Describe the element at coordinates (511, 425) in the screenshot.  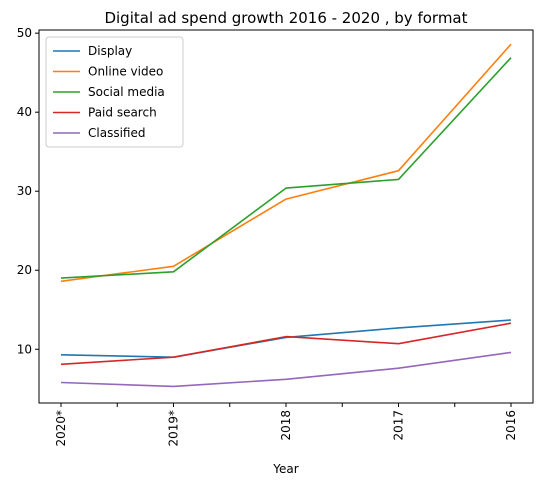
I see `x-tick-label-4: 2016` at that location.